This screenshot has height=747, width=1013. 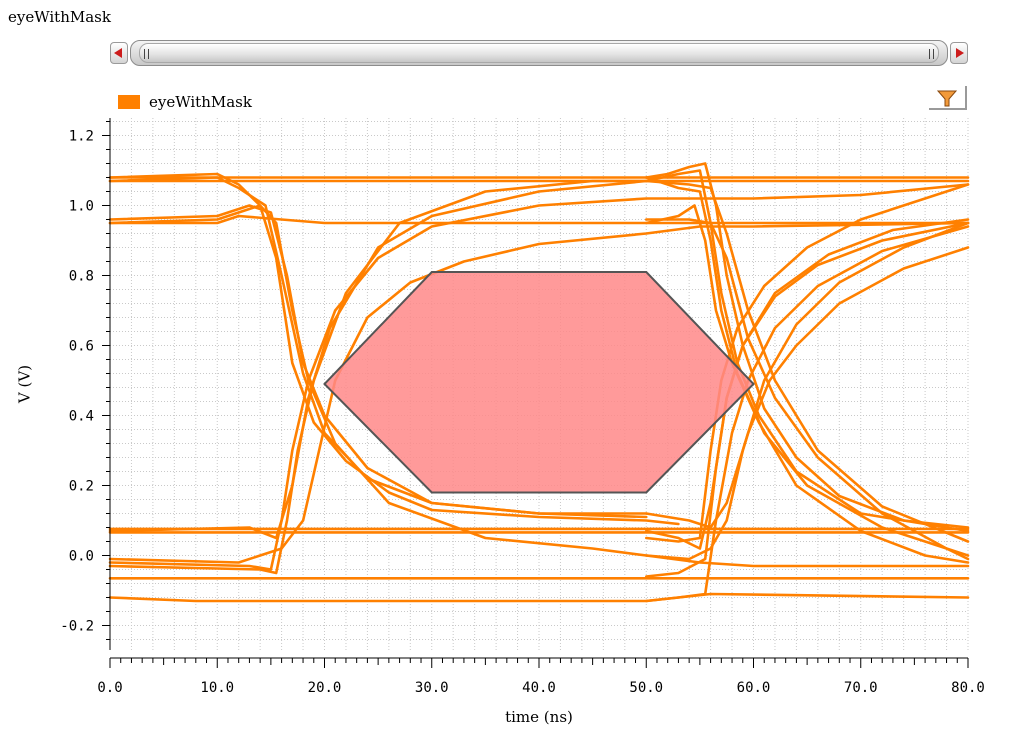 I want to click on x-tick-label: 10.0, so click(x=217, y=688).